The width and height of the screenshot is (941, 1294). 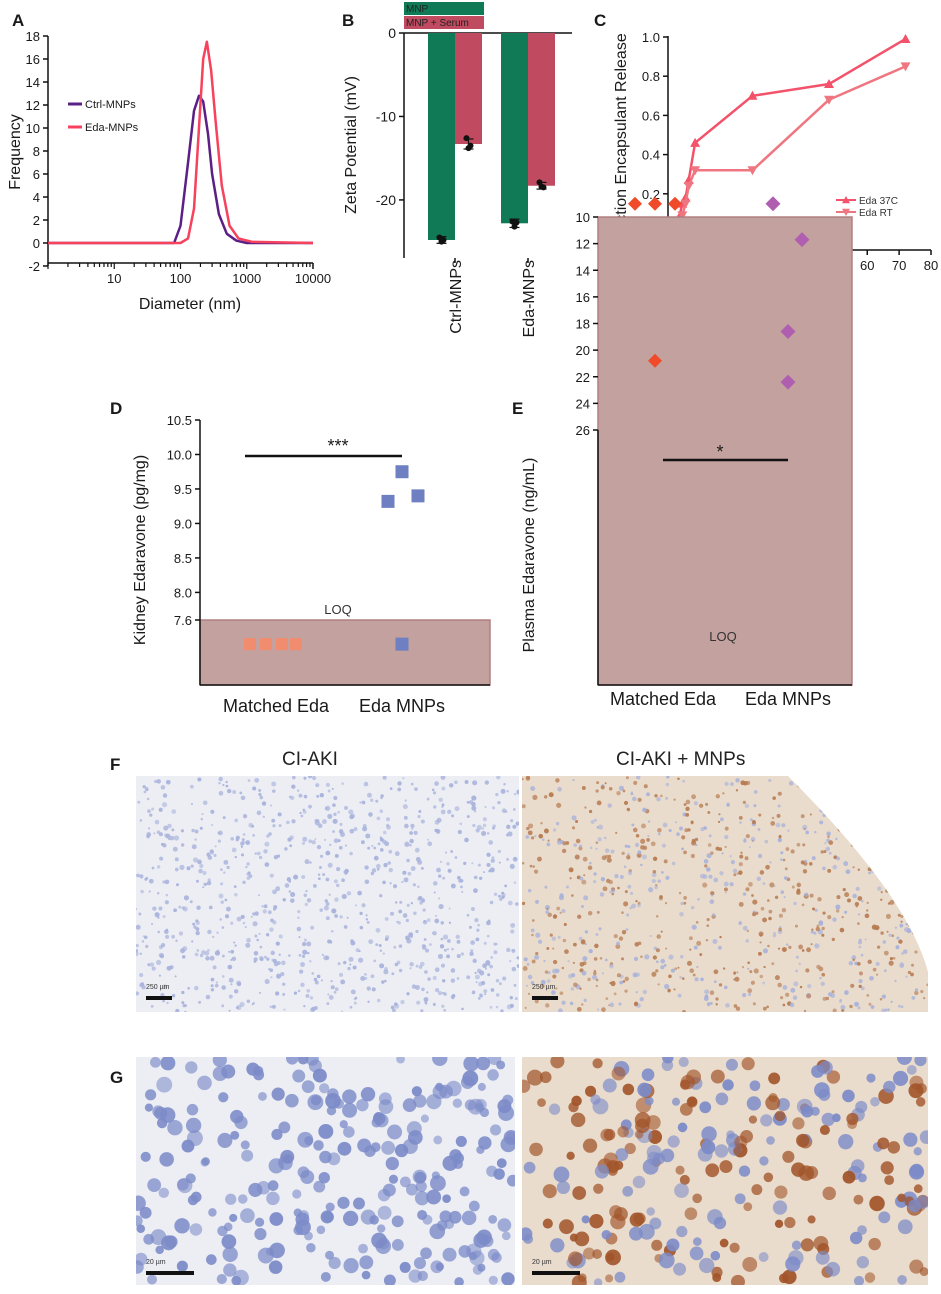 I want to click on scale-bar, so click(x=159, y=998).